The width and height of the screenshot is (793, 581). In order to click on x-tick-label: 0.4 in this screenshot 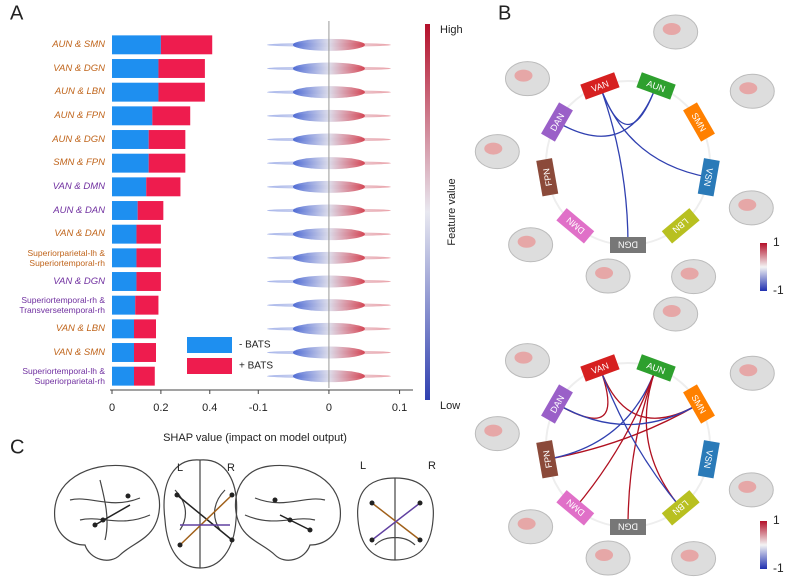, I will do `click(209, 408)`.